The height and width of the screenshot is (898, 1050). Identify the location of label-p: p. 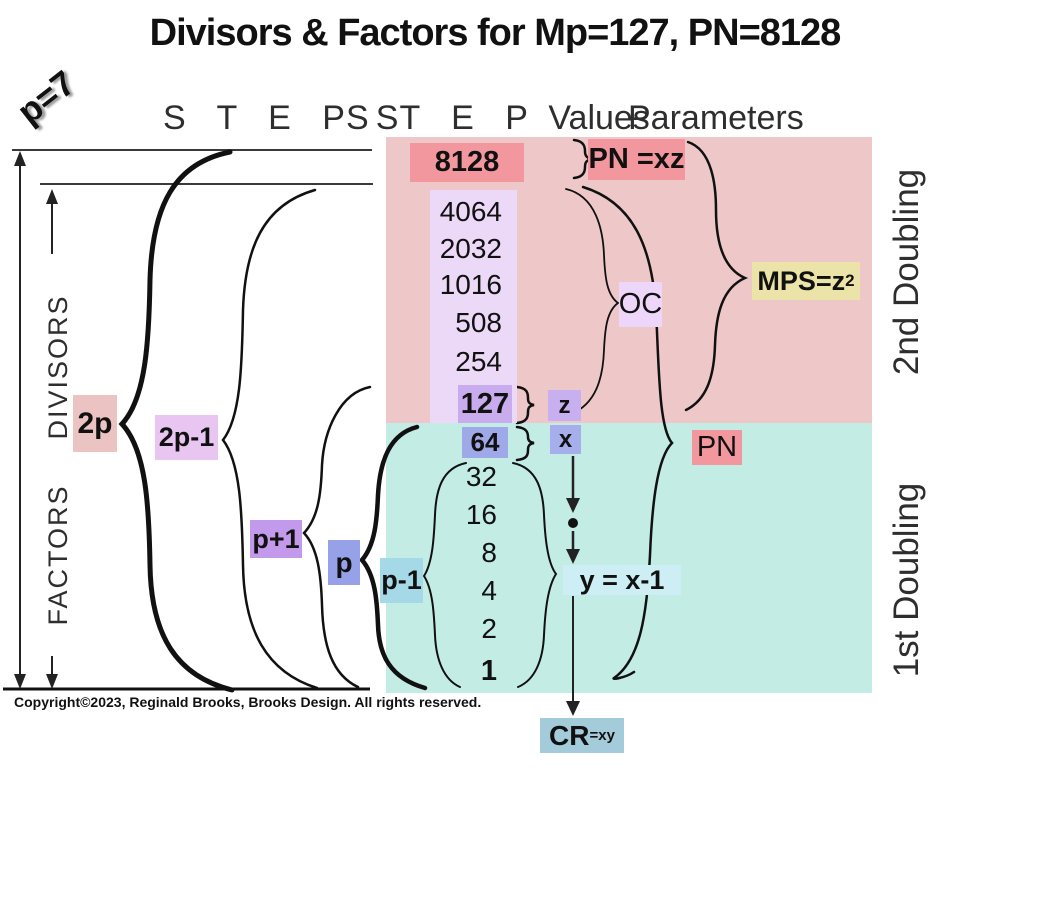
(344, 562).